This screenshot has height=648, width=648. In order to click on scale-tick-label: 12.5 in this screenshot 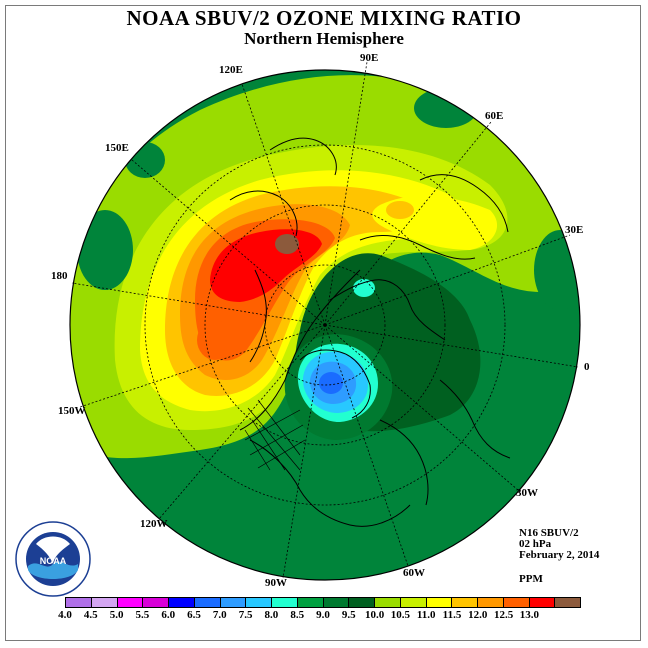, I will do `click(503, 615)`.